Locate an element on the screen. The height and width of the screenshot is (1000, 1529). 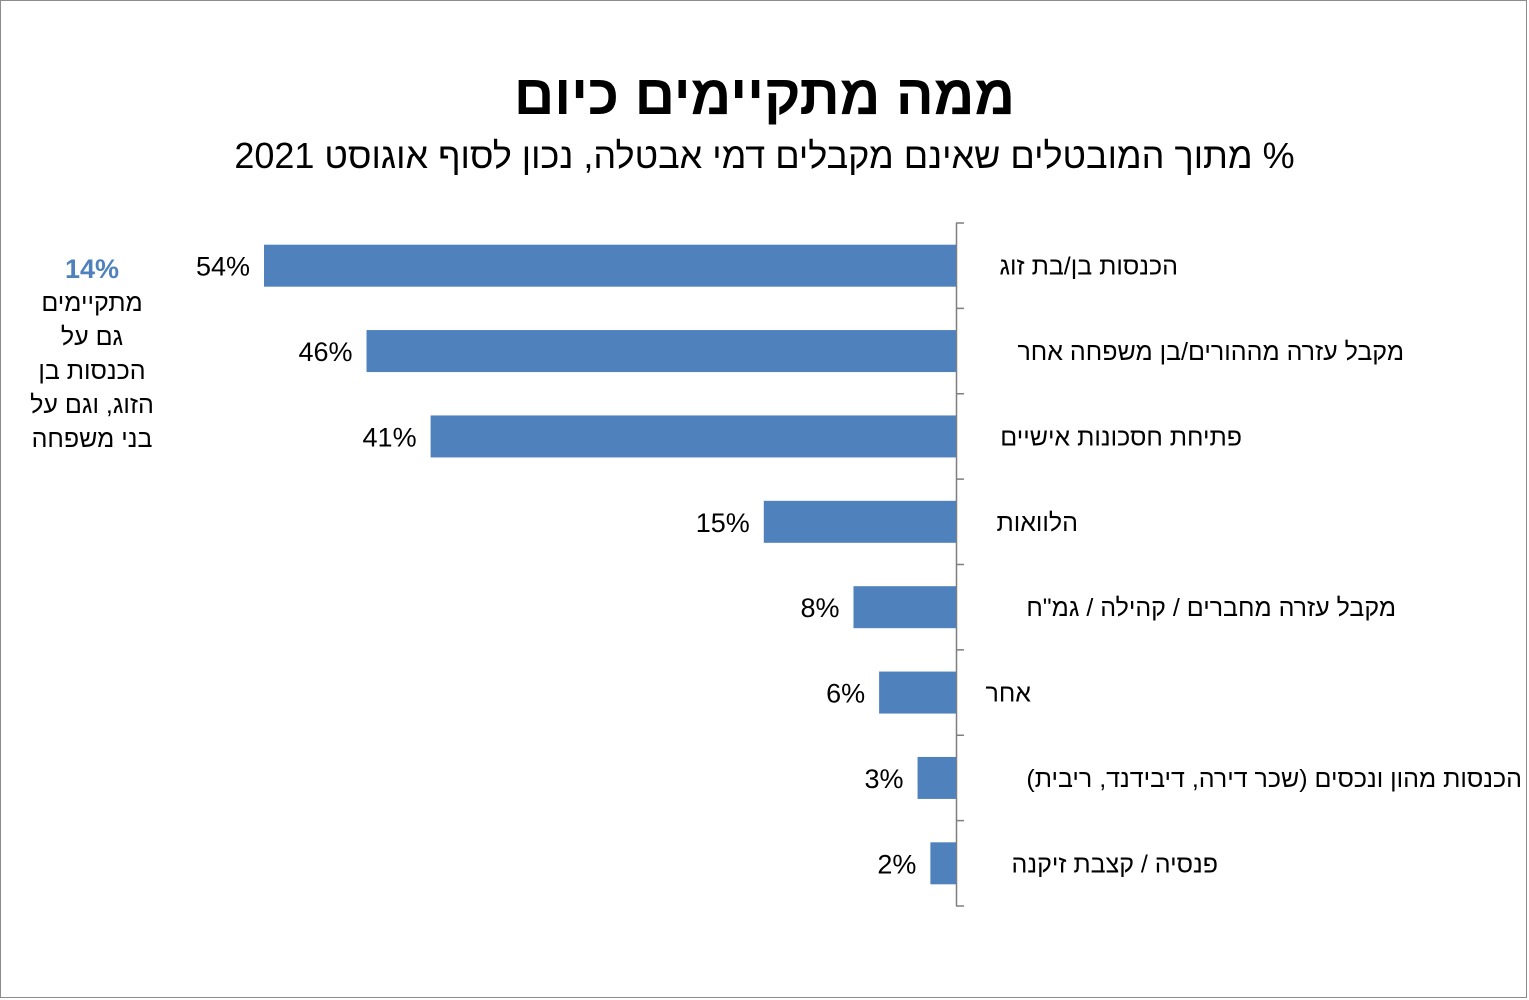
data-label: 8% is located at coordinates (819, 608).